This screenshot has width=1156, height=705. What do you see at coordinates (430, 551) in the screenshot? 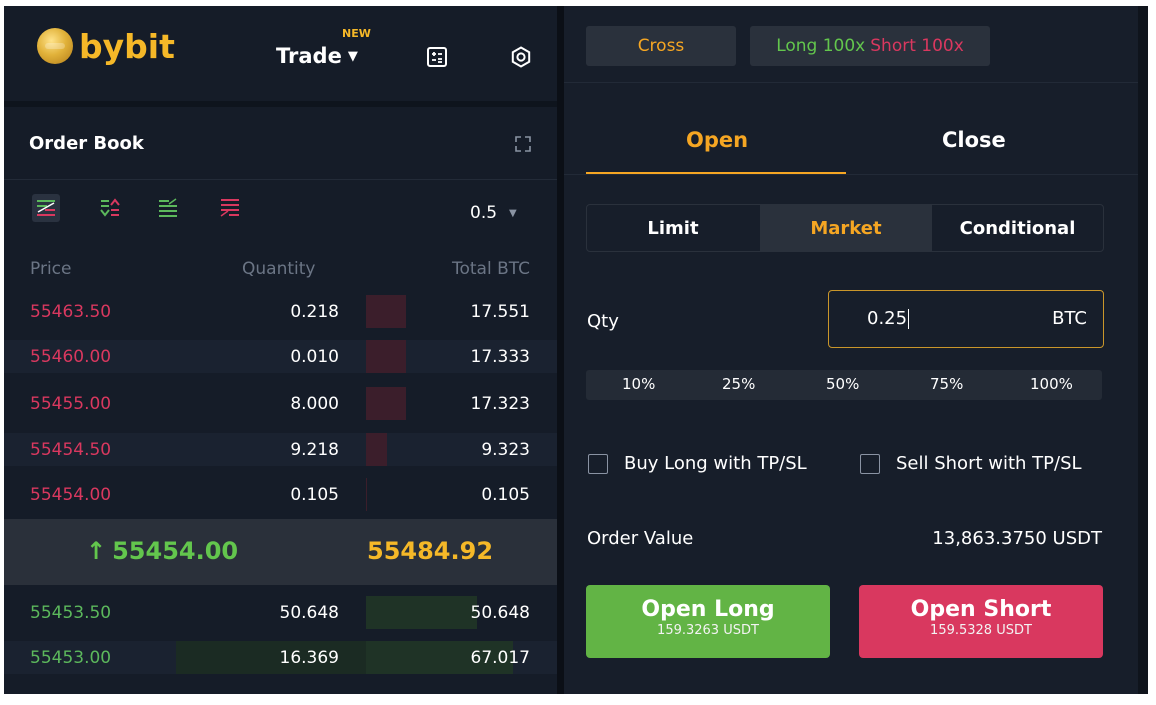
I see `mark-price: 55484.92` at bounding box center [430, 551].